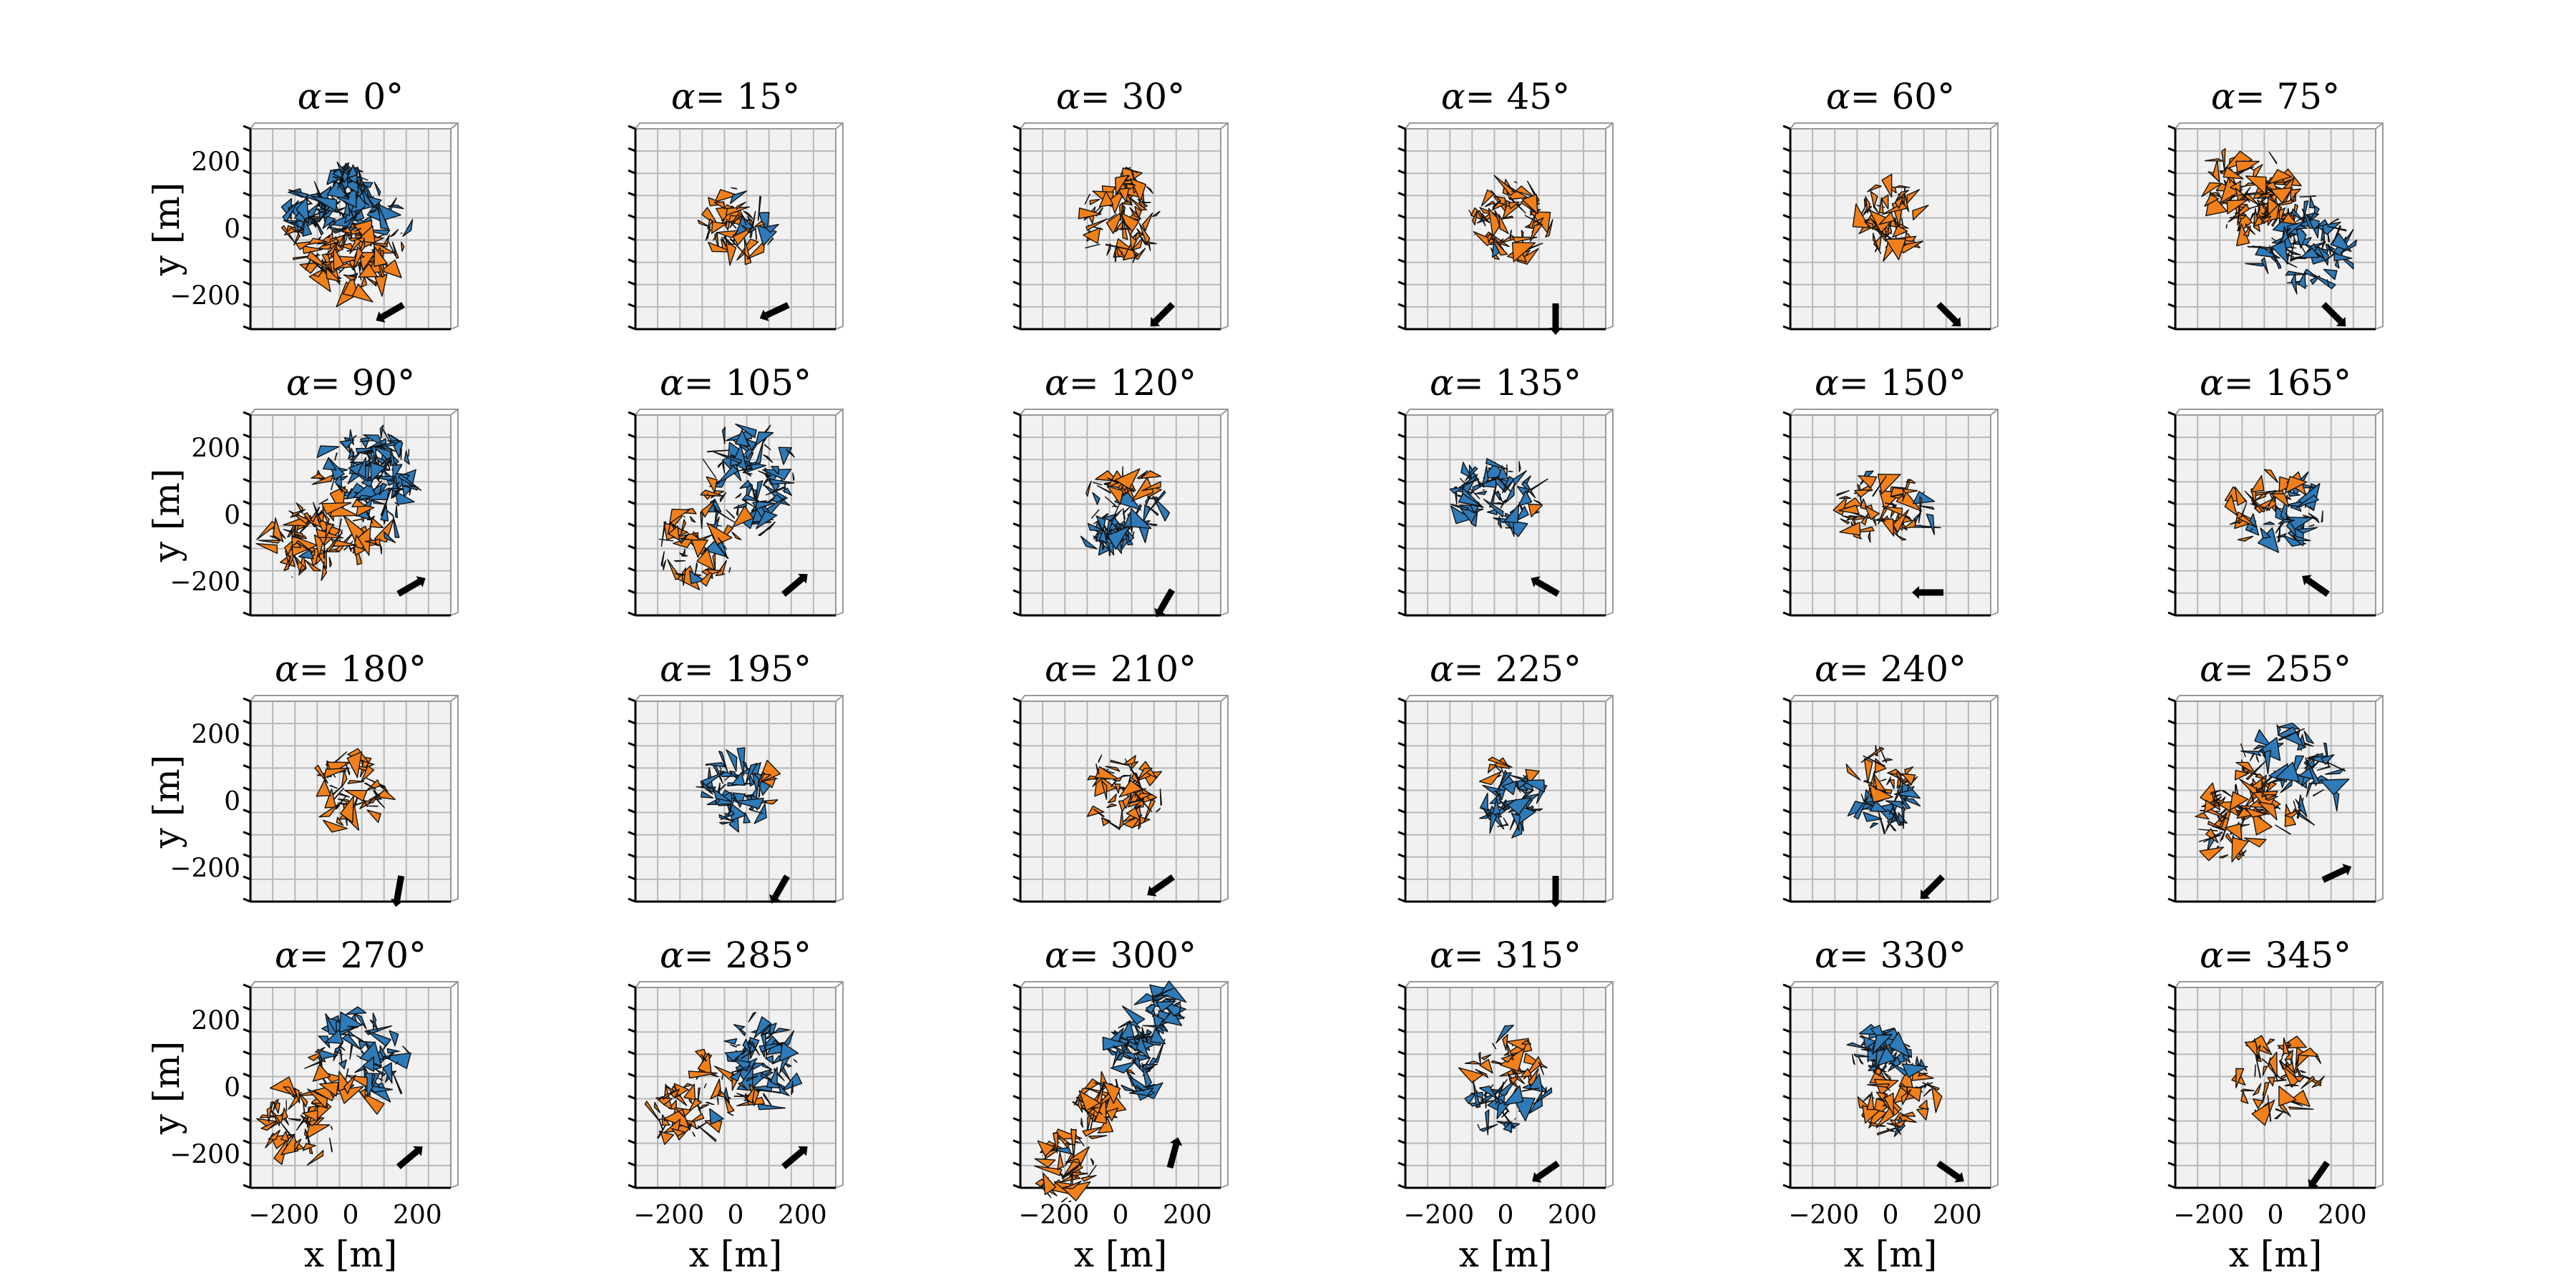 The image size is (2576, 1288). Describe the element at coordinates (302, 1105) in the screenshot. I see `panel-18: α= 270° 200 0 −200 y [m] −200 0 200 x [m]` at that location.